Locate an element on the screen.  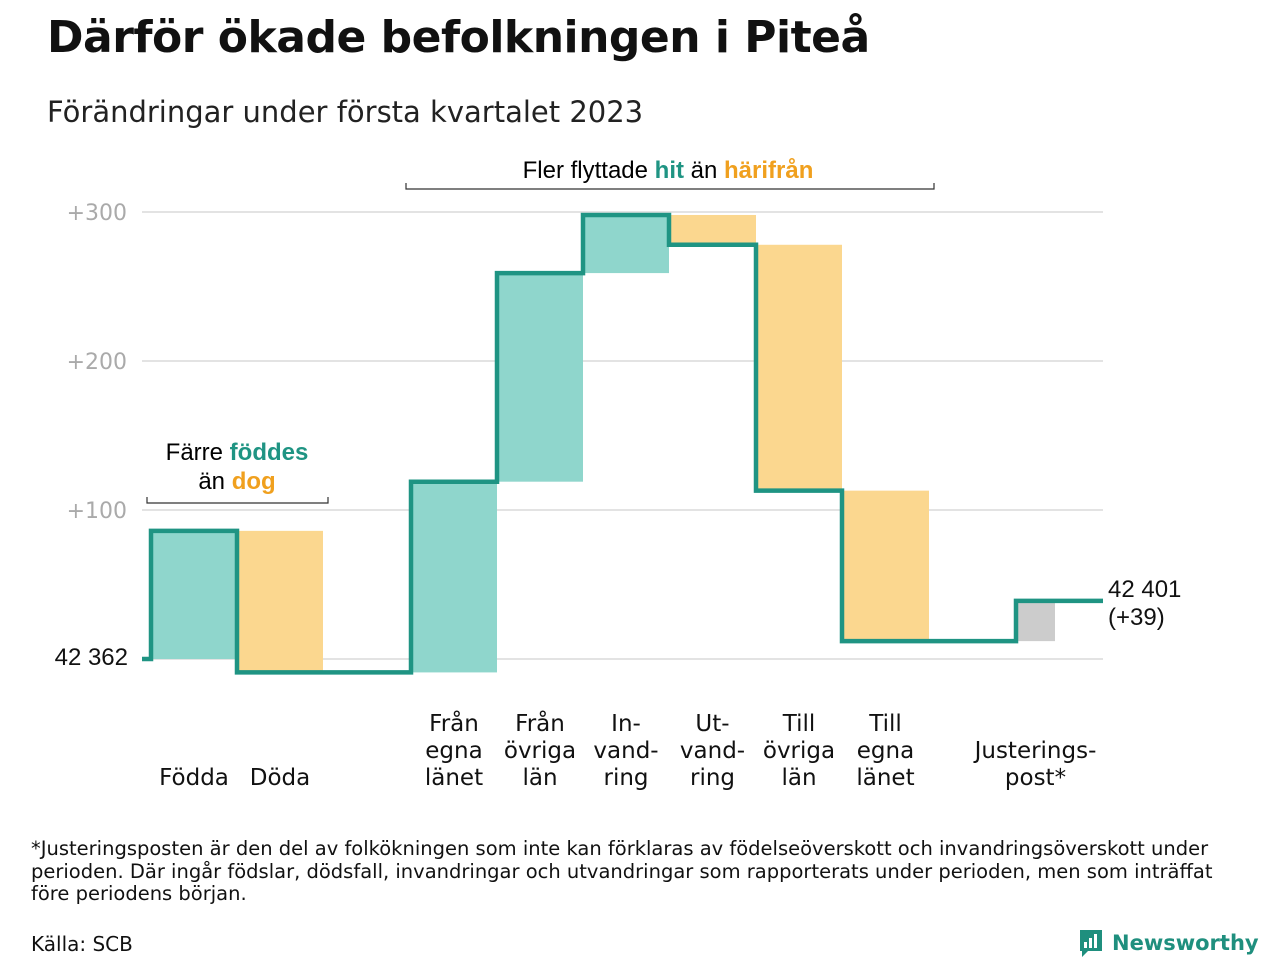
category-label: Justerings- is located at coordinates (1035, 751).